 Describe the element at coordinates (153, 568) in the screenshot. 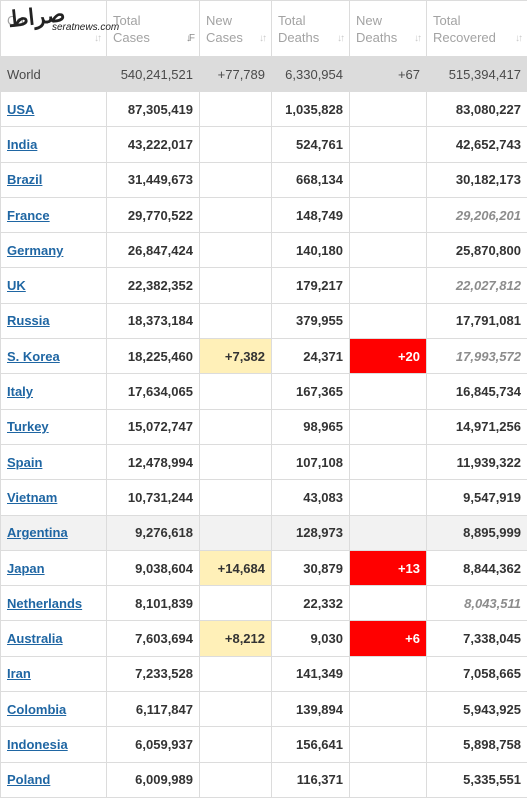

I see `total-cases-cell: 9,038,604` at that location.